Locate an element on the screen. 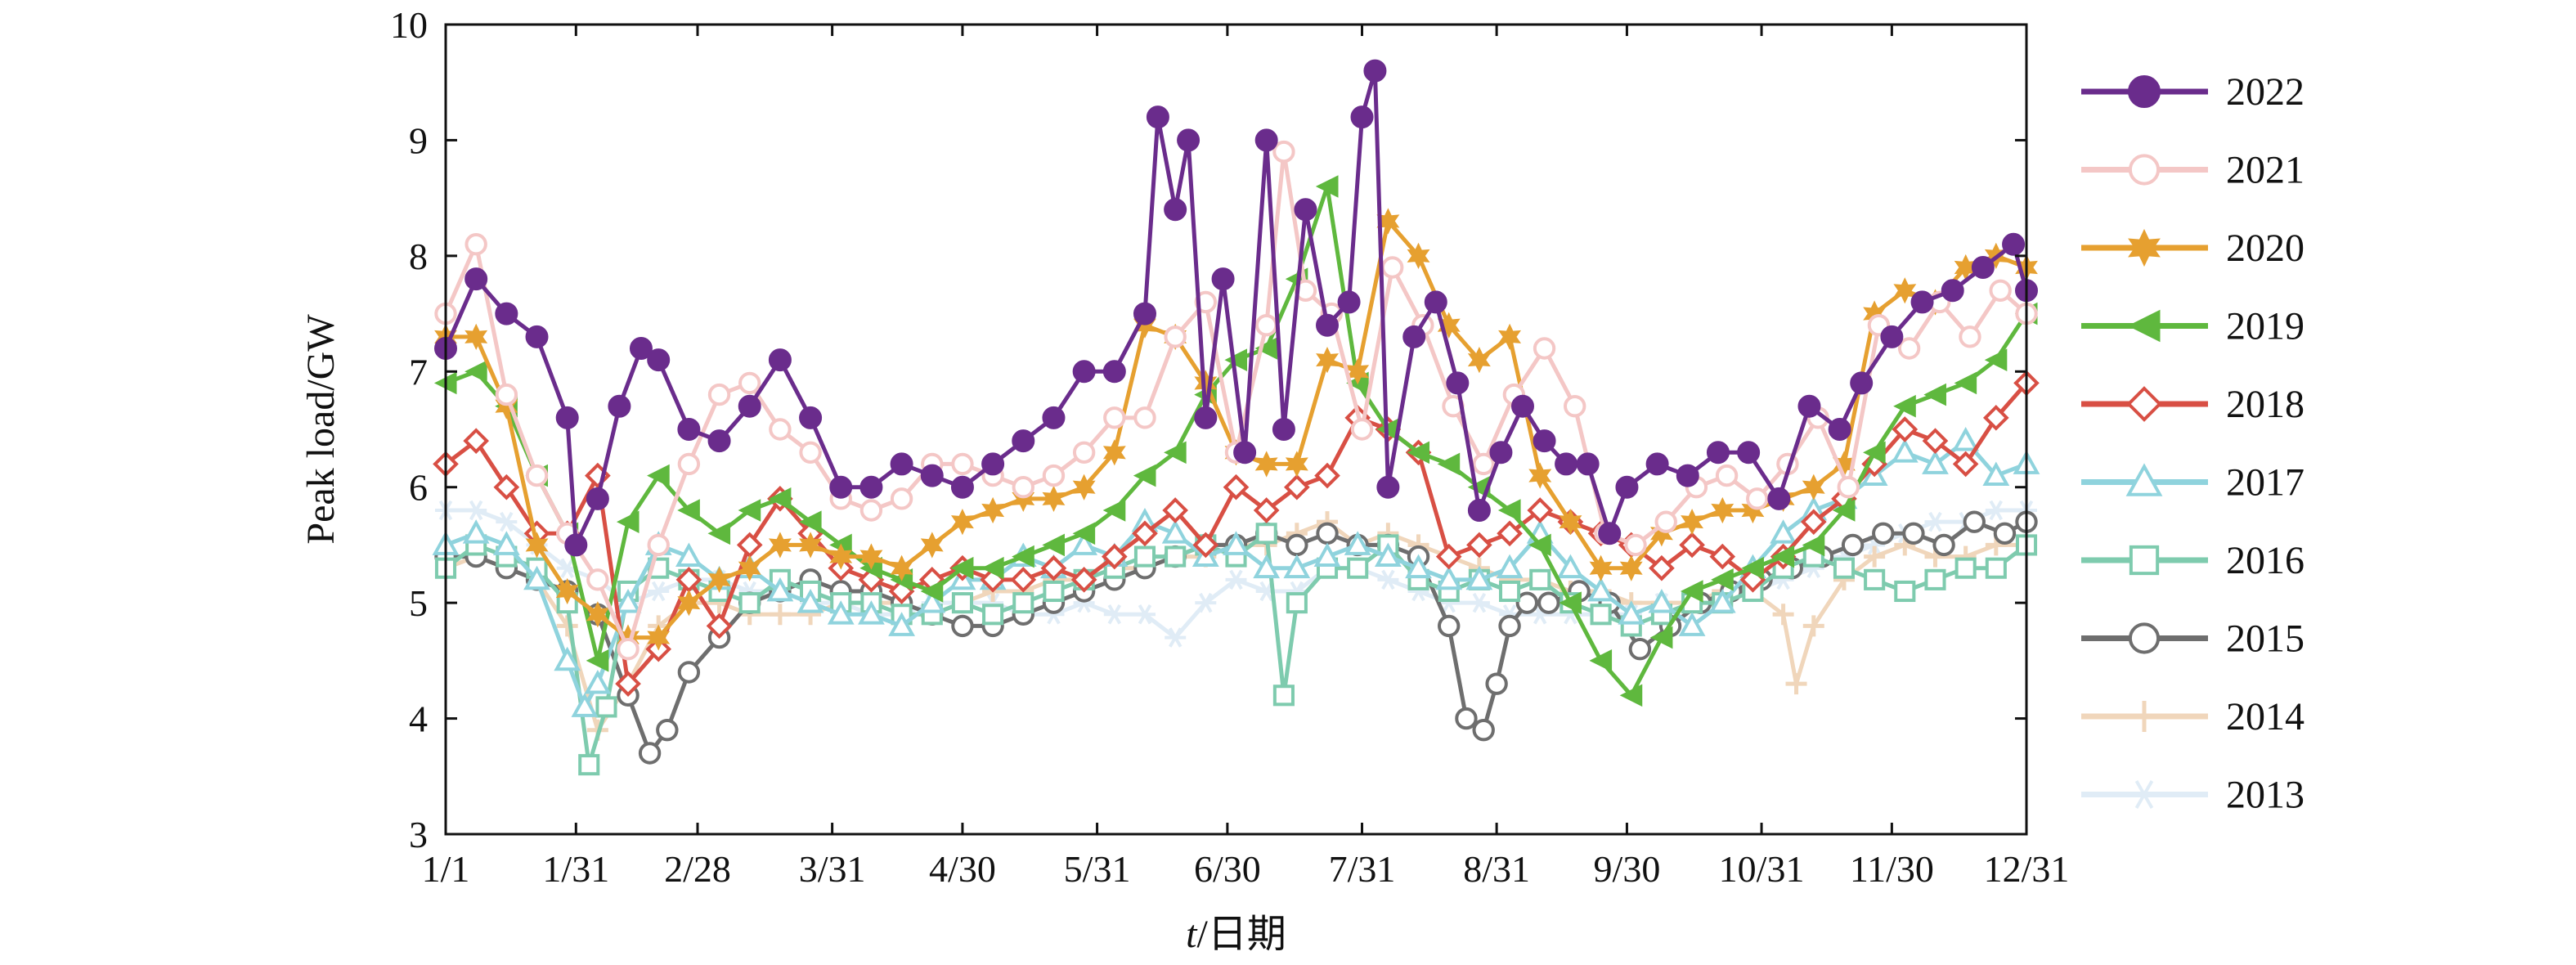 This screenshot has height=965, width=2576. y-tick-label: 4 is located at coordinates (418, 719).